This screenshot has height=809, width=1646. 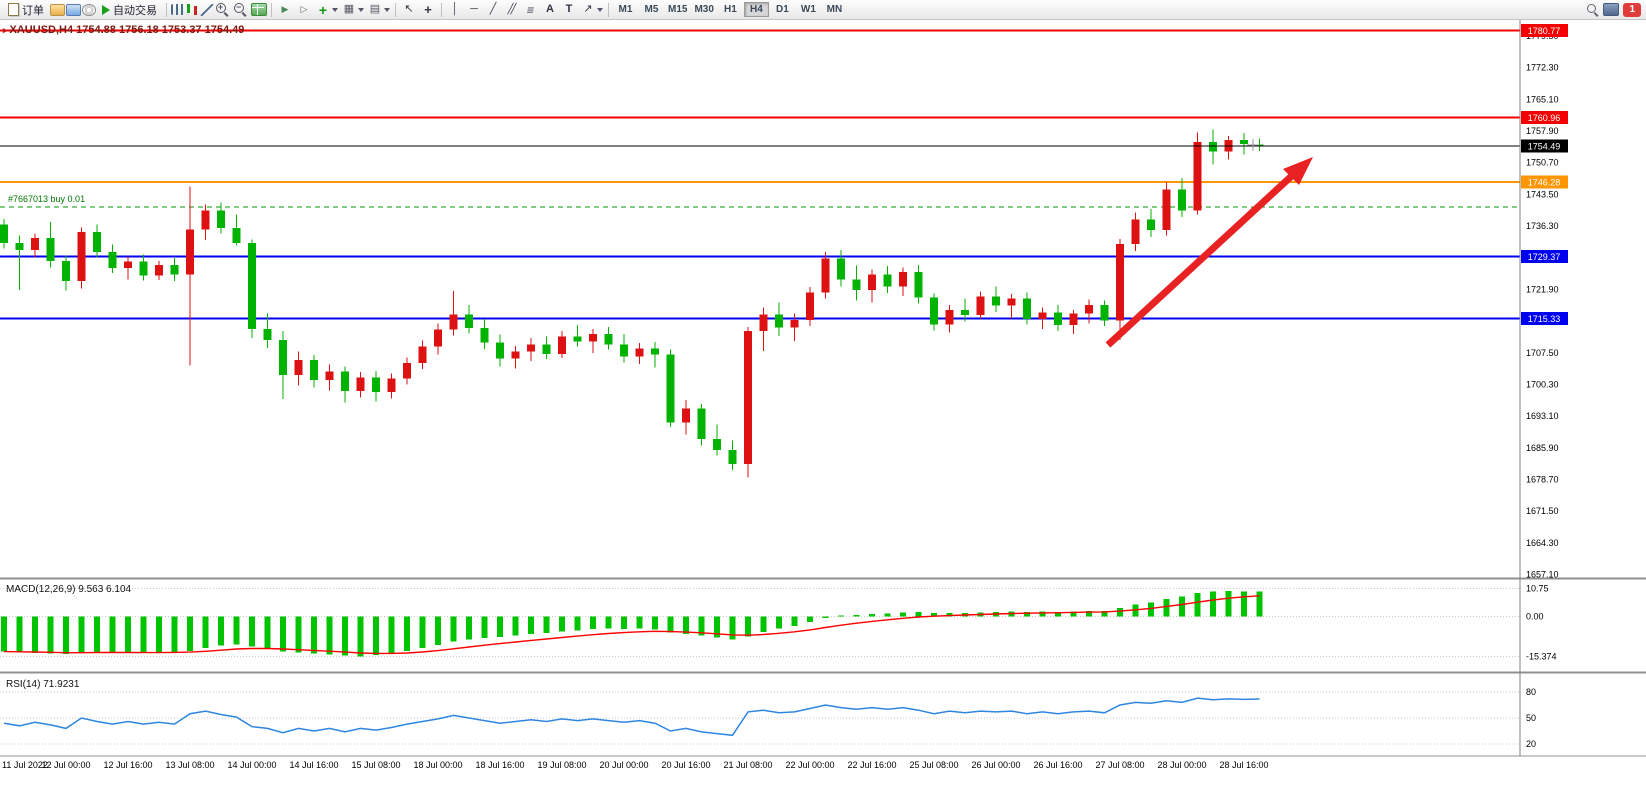 I want to click on price-tick-label: 1707.50, so click(x=1542, y=353).